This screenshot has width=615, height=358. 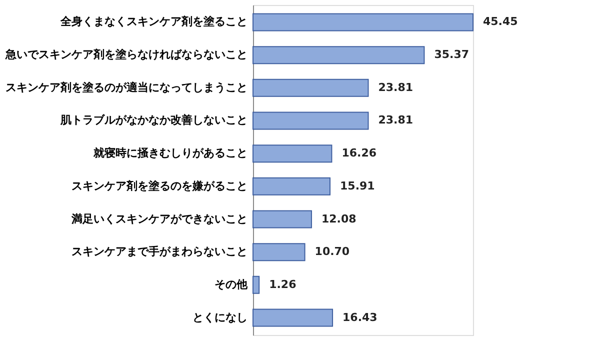 I want to click on y-tick-label: 就寝時に掻きむしりがあること, so click(x=170, y=153).